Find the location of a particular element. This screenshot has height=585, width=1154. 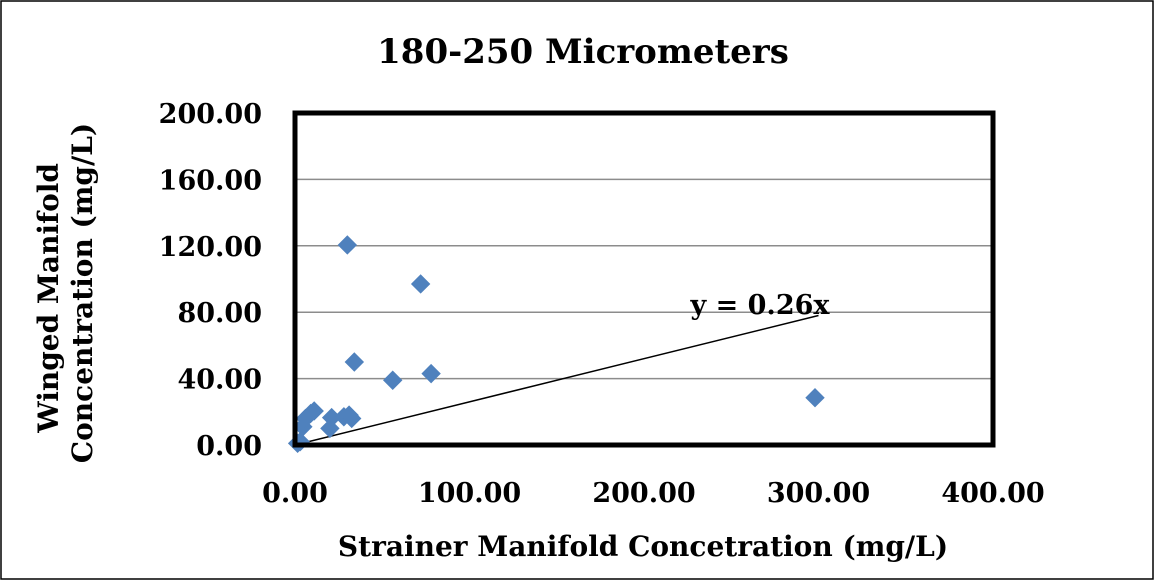

y-tick-label: 120.00 is located at coordinates (210, 247).